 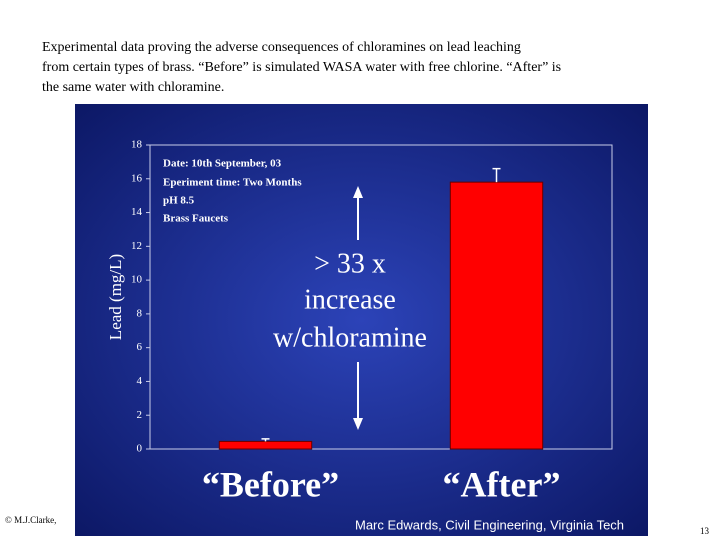 What do you see at coordinates (270, 484) in the screenshot?
I see `x-tick-label: “Before”` at bounding box center [270, 484].